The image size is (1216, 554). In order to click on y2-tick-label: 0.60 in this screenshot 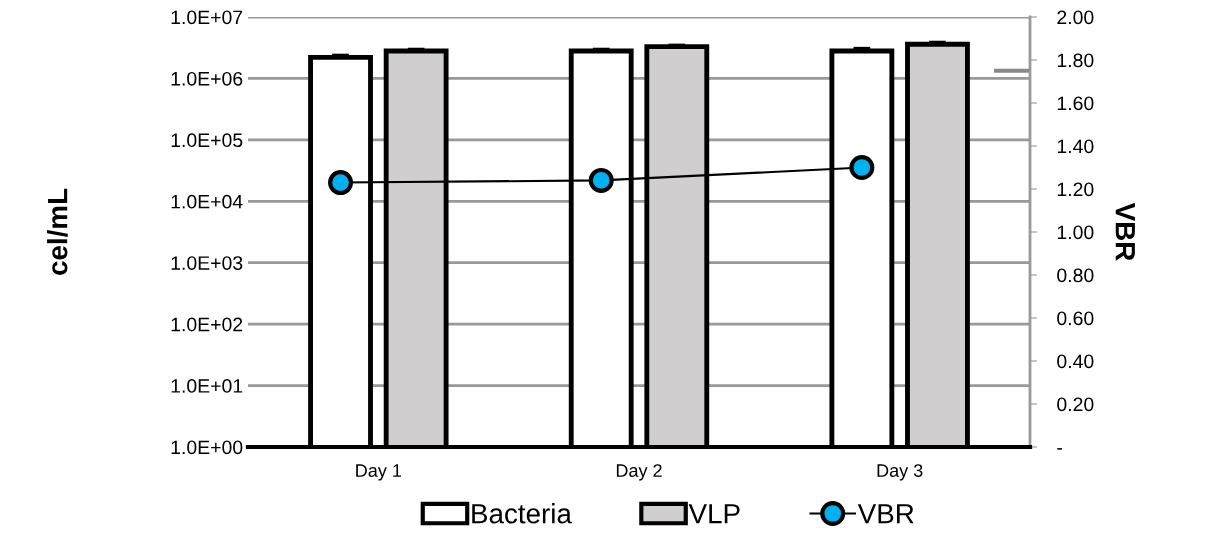, I will do `click(1075, 318)`.